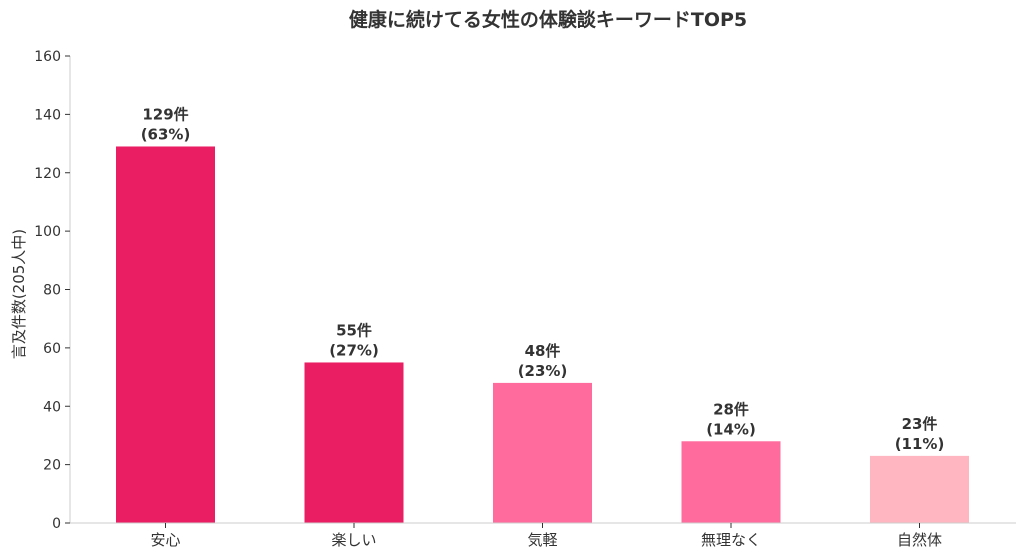 The height and width of the screenshot is (559, 1024). I want to click on chart-title: 健康に続けてる女性の体験談キーワードTOP5, so click(548, 19).